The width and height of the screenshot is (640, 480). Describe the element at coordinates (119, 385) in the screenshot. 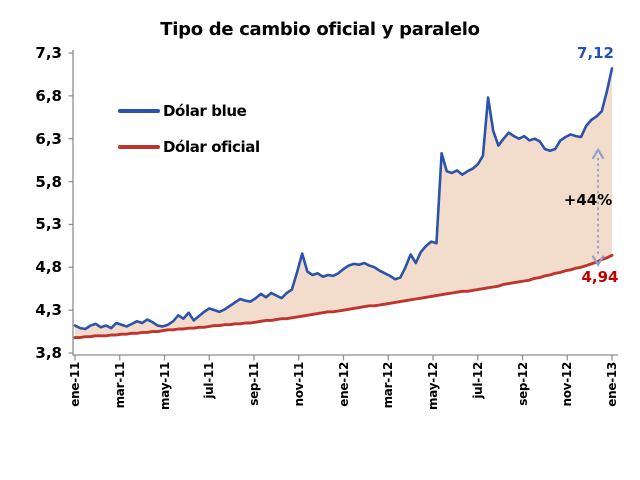

I see `x-axis-tick-label: mar-11` at that location.